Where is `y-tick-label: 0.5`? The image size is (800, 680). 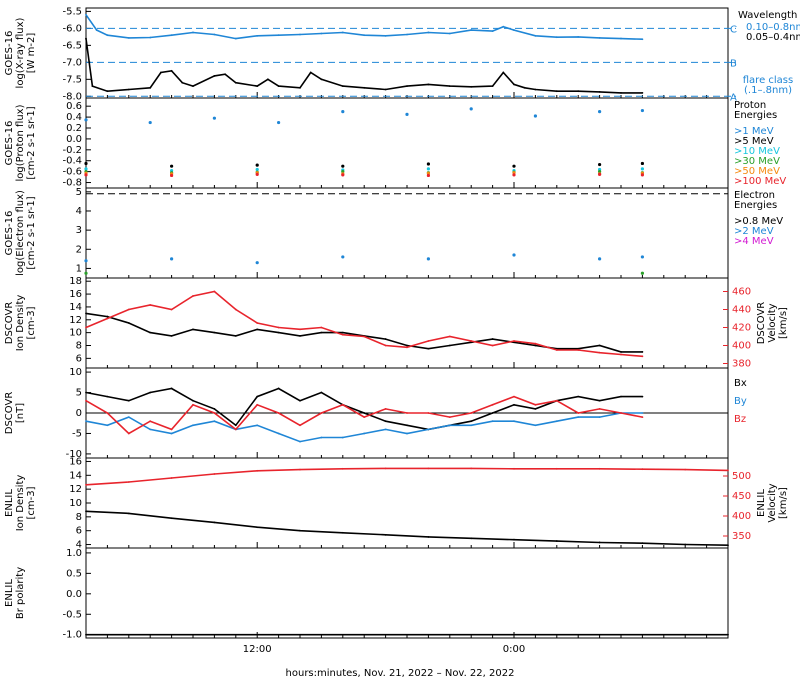 y-tick-label: 0.5 is located at coordinates (74, 573).